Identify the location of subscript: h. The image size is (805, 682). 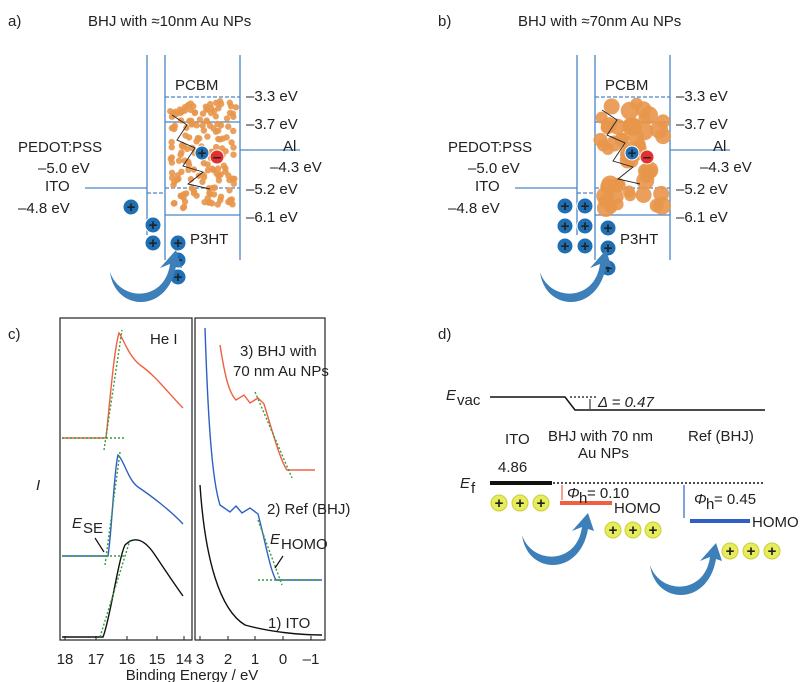
(583, 498).